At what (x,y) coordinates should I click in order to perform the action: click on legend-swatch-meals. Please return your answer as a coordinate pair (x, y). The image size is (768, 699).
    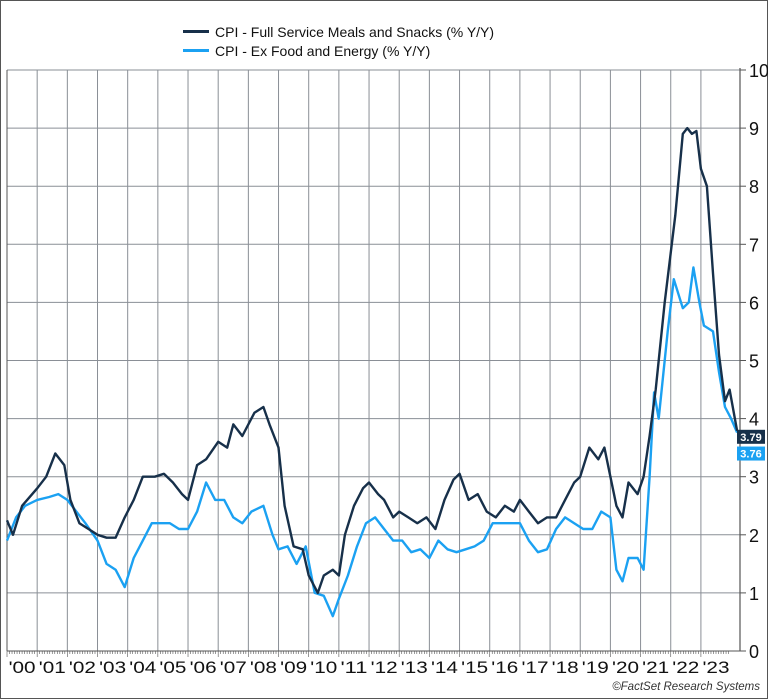
    Looking at the image, I should click on (196, 31).